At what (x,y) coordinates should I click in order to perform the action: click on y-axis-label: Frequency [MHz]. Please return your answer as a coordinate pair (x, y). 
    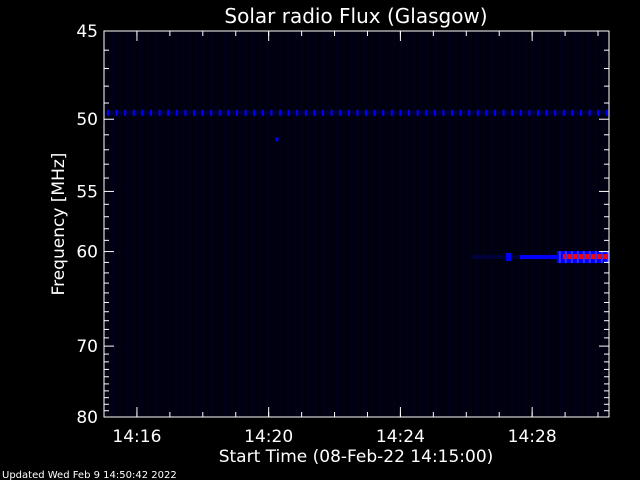
    Looking at the image, I should click on (59, 224).